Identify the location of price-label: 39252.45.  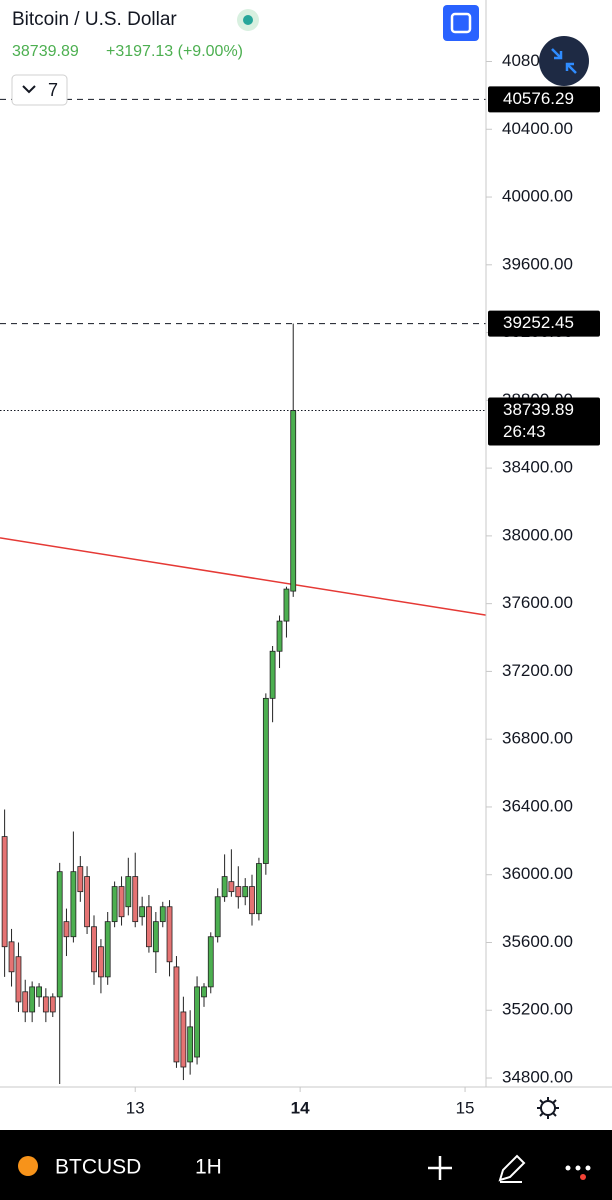
(538, 322).